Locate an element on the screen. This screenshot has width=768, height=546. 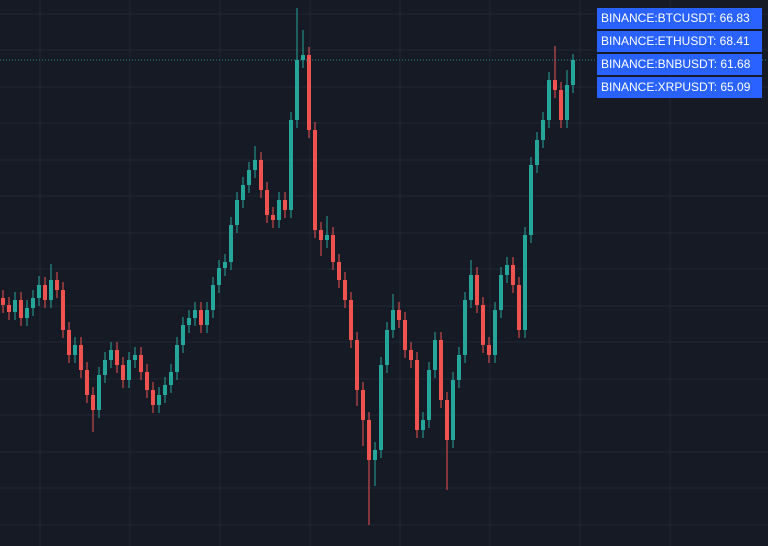
legend-item: BINANCE:XRPUSDT: 65.09 is located at coordinates (679, 87).